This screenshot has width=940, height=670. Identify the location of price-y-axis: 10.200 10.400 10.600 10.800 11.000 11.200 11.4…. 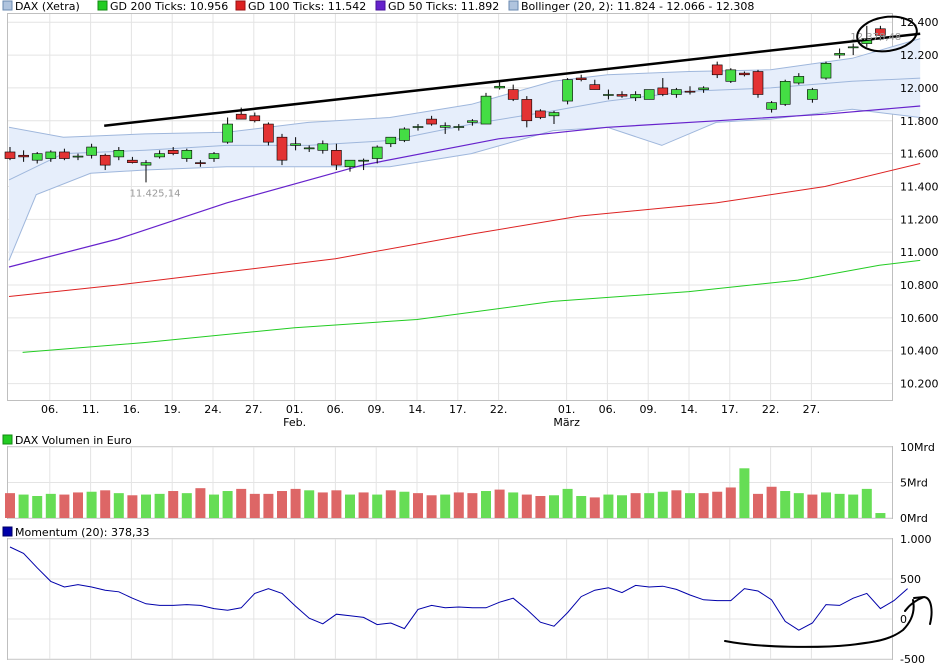
(919, 203).